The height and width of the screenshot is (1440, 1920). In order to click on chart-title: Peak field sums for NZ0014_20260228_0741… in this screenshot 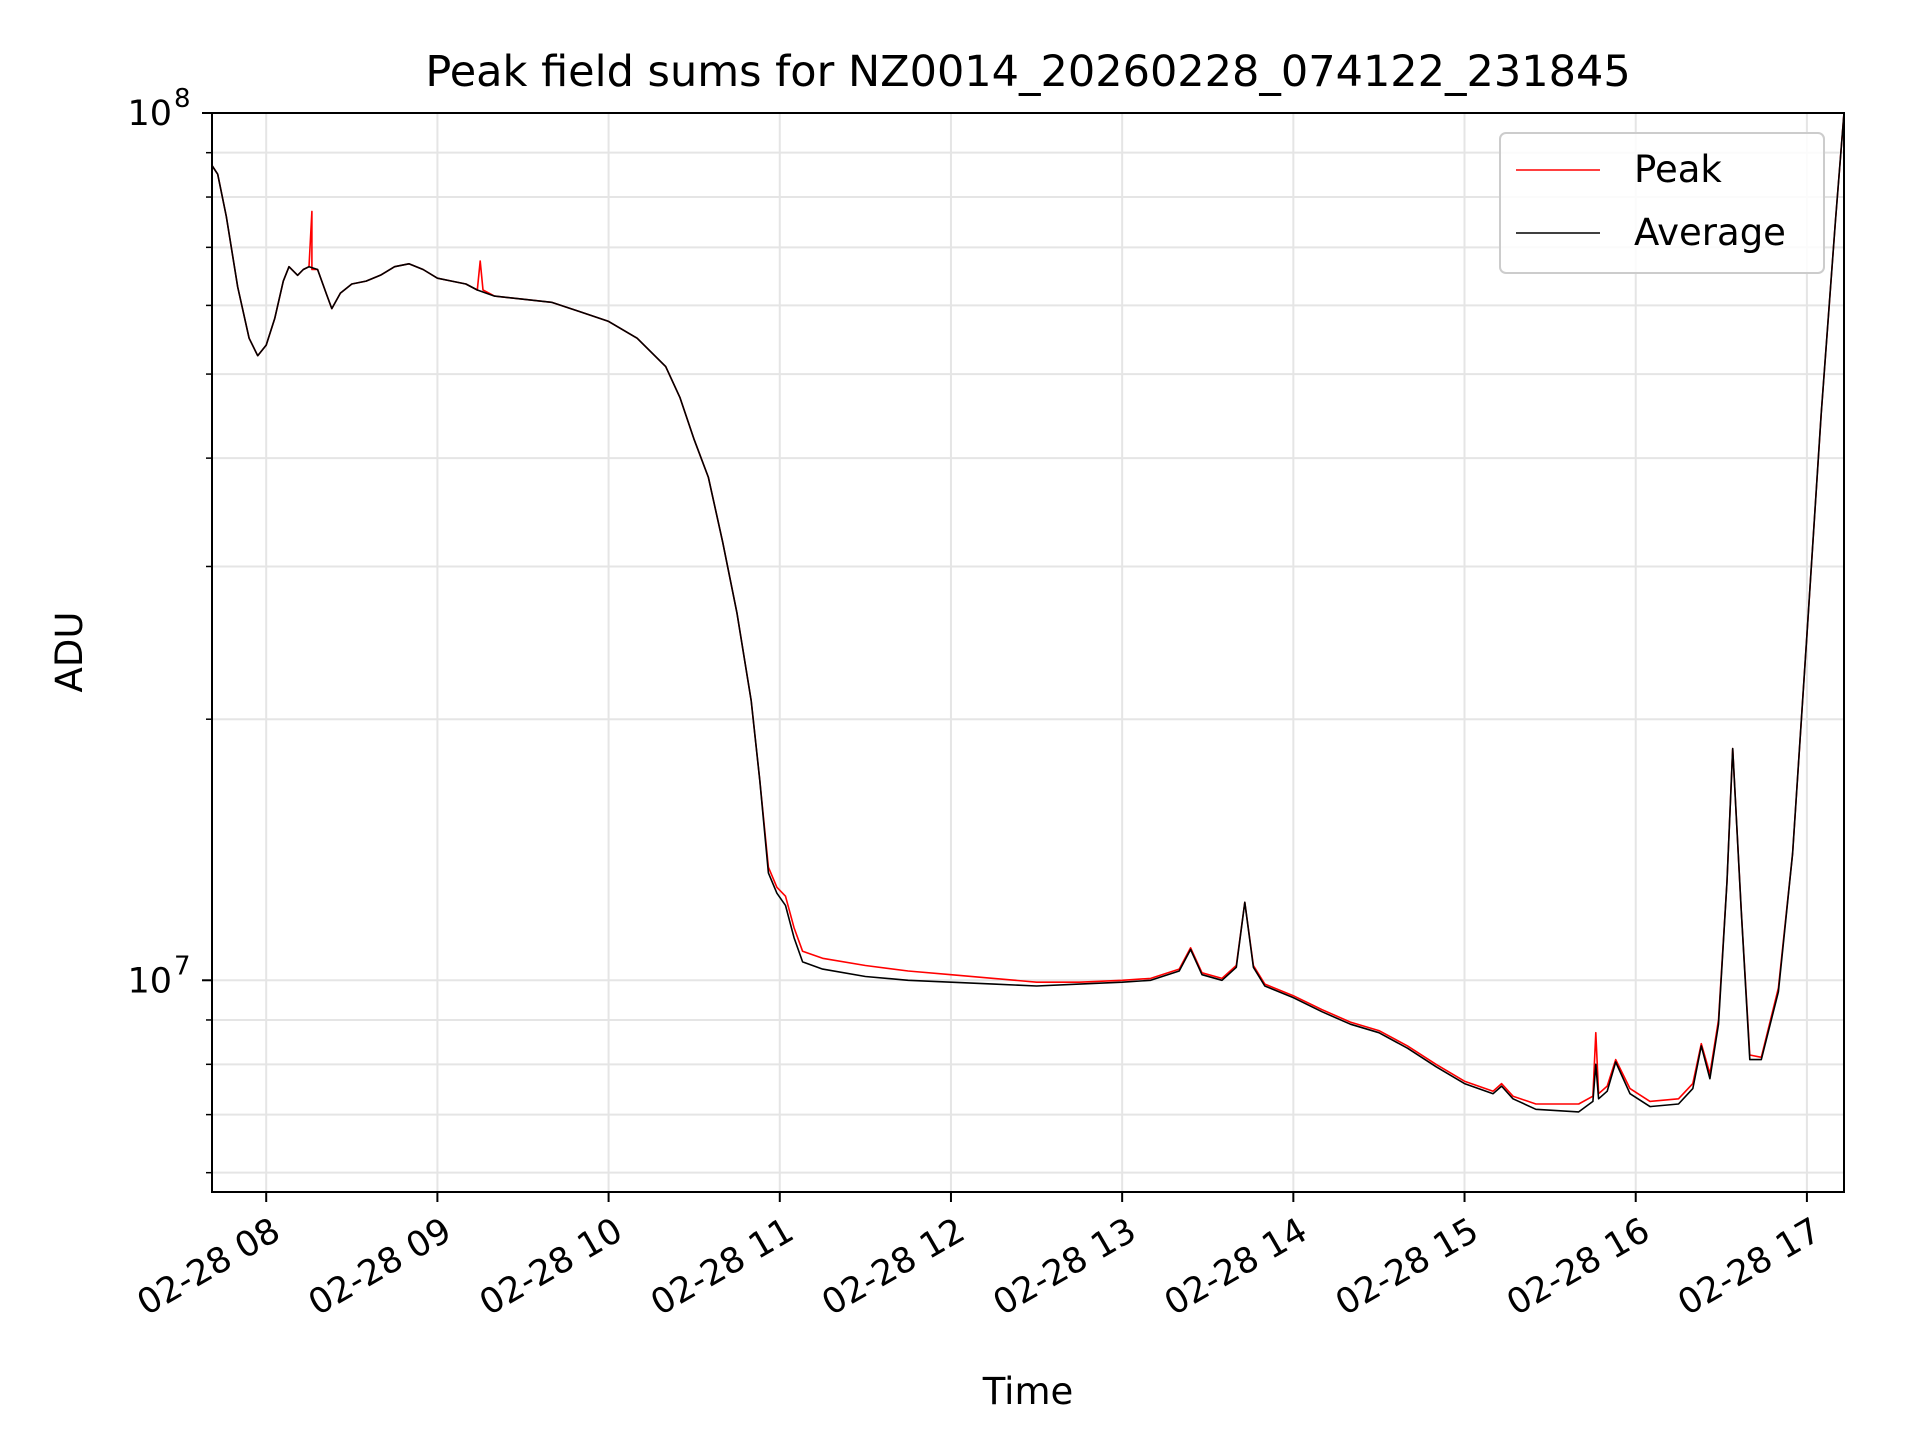, I will do `click(1027, 72)`.